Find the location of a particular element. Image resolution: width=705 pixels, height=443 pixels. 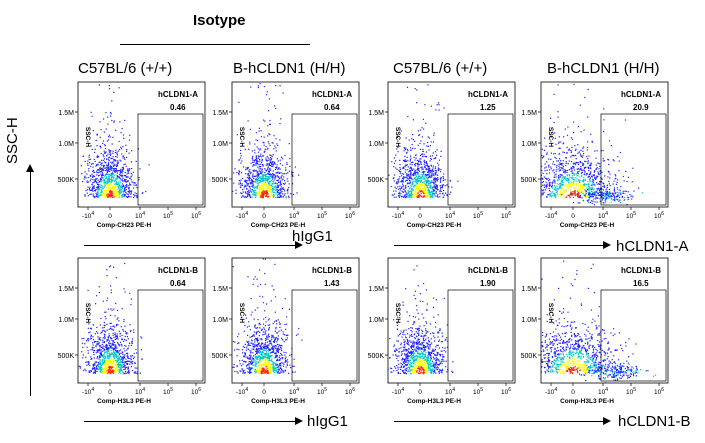

gate-label: hCLDN1-A is located at coordinates (178, 94).